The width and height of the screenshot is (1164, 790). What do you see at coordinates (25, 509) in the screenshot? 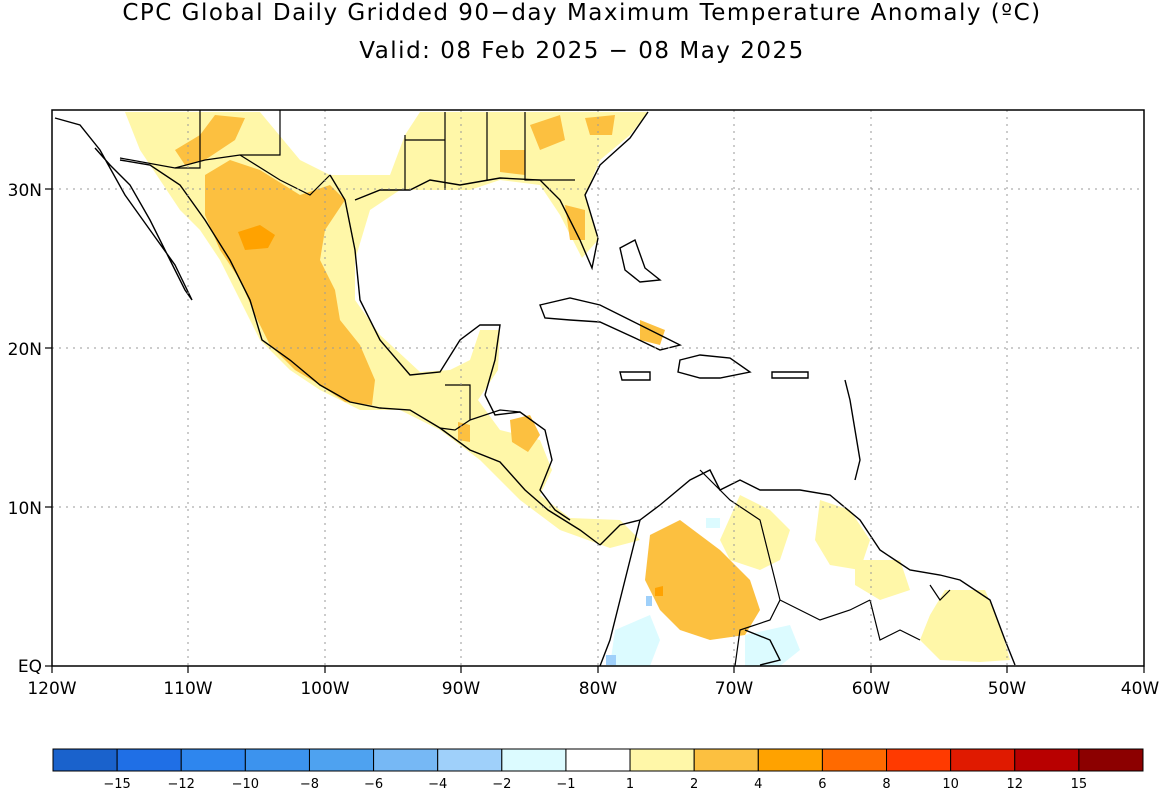
I see `lat-label-10n: 10N` at bounding box center [25, 509].